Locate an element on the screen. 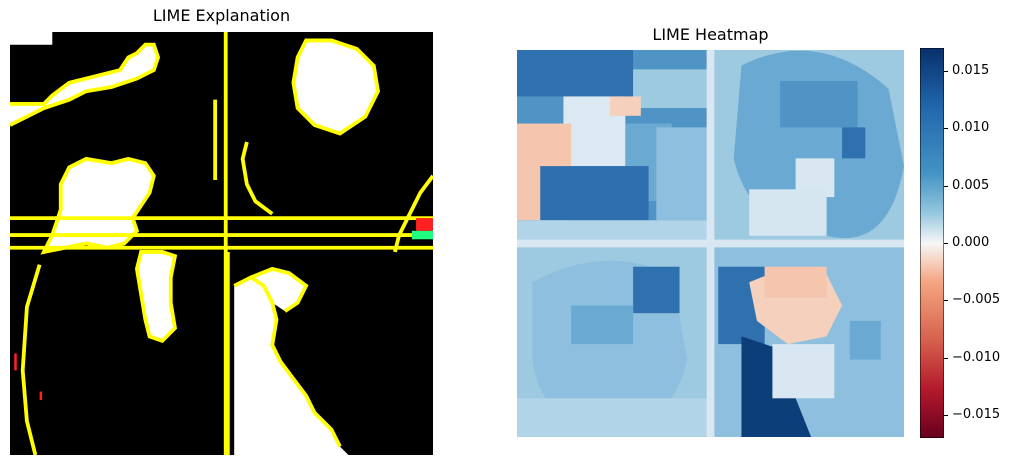 Image resolution: width=1010 pixels, height=465 pixels. colorbar-tick-label: 0.000 is located at coordinates (971, 242).